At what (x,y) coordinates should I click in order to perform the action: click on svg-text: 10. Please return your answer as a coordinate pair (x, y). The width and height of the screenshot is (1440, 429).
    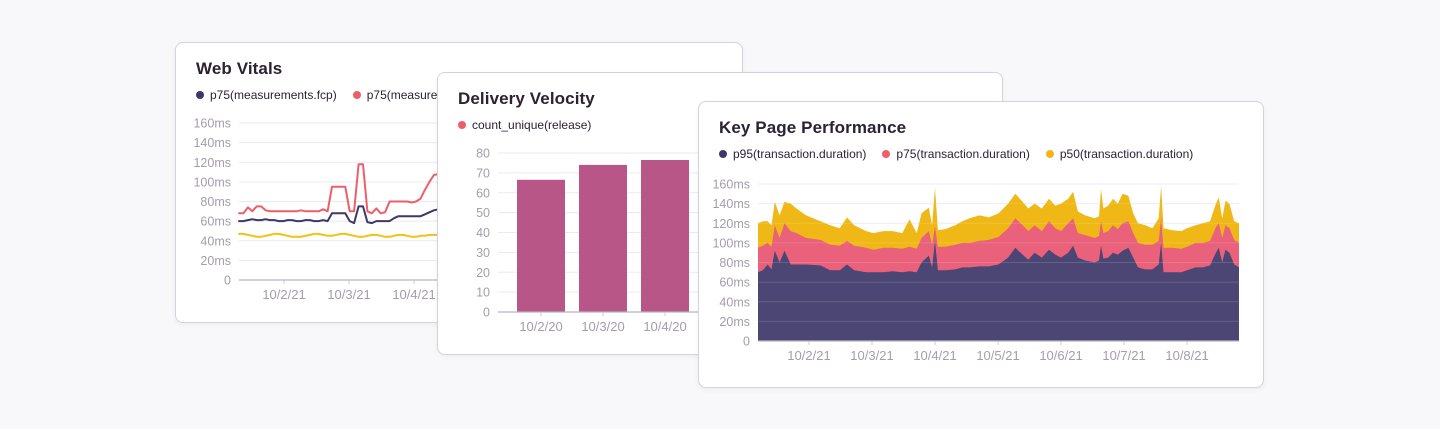
    Looking at the image, I should click on (483, 293).